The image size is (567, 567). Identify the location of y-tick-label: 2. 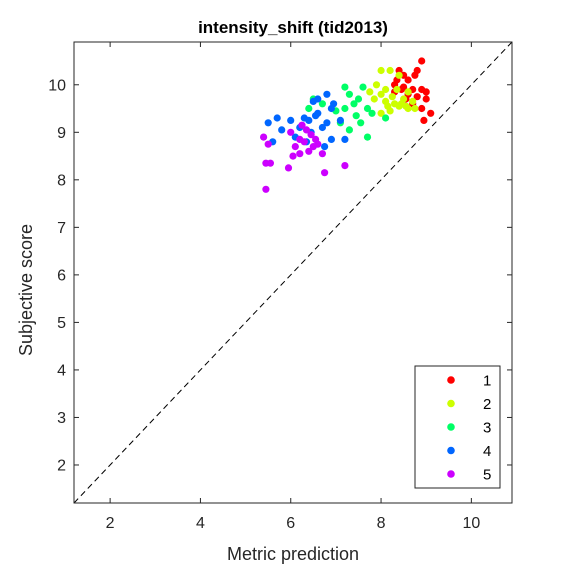
(61, 465).